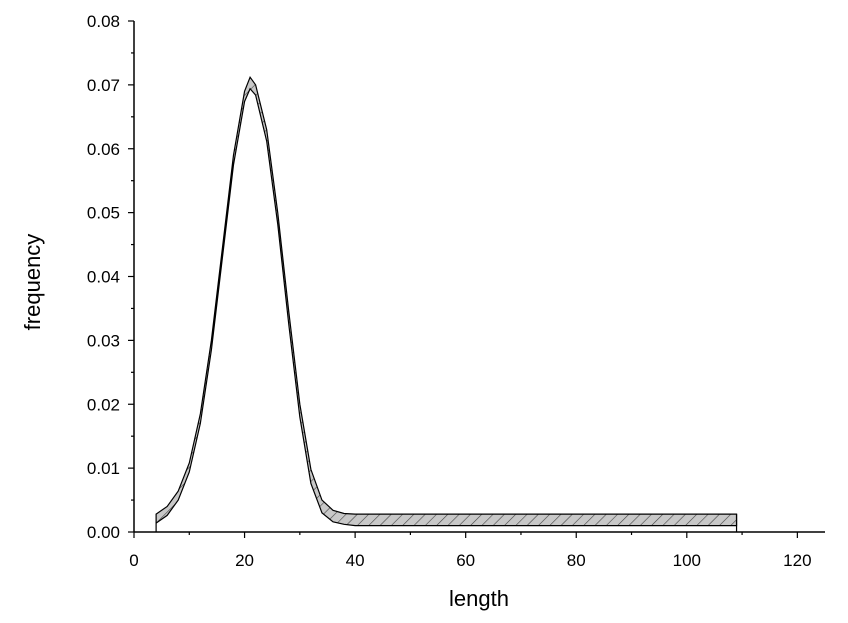  Describe the element at coordinates (244, 560) in the screenshot. I see `x-tick-label: 20` at that location.